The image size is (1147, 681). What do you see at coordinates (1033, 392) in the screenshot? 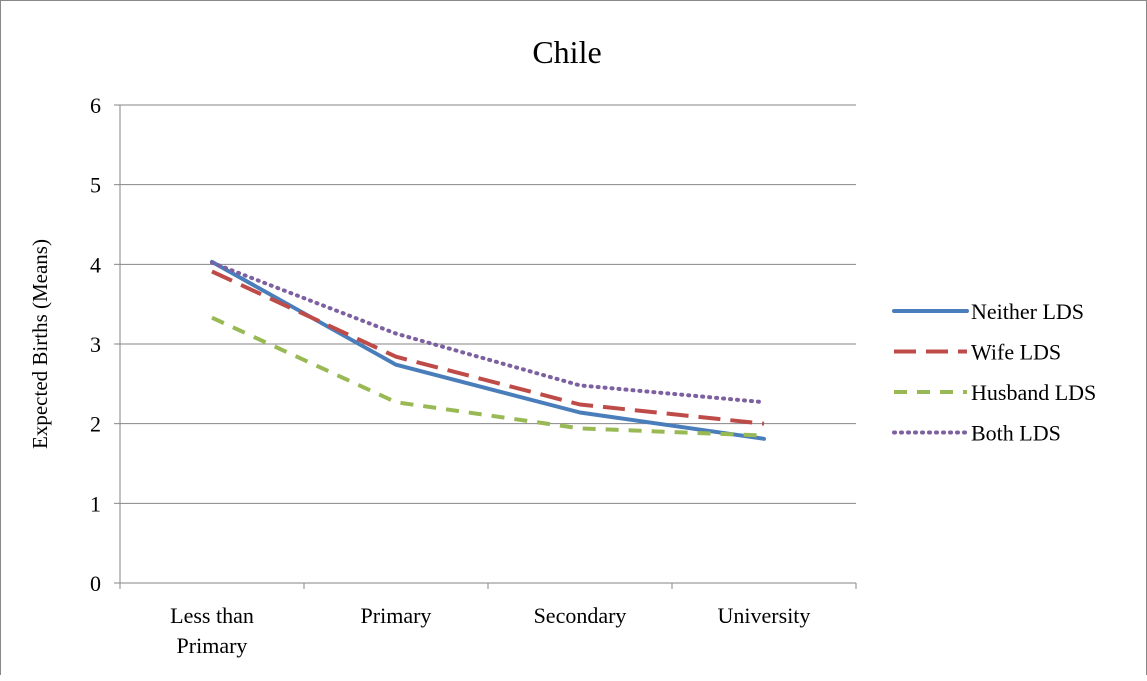
I see `legend-label: Husband LDS` at bounding box center [1033, 392].